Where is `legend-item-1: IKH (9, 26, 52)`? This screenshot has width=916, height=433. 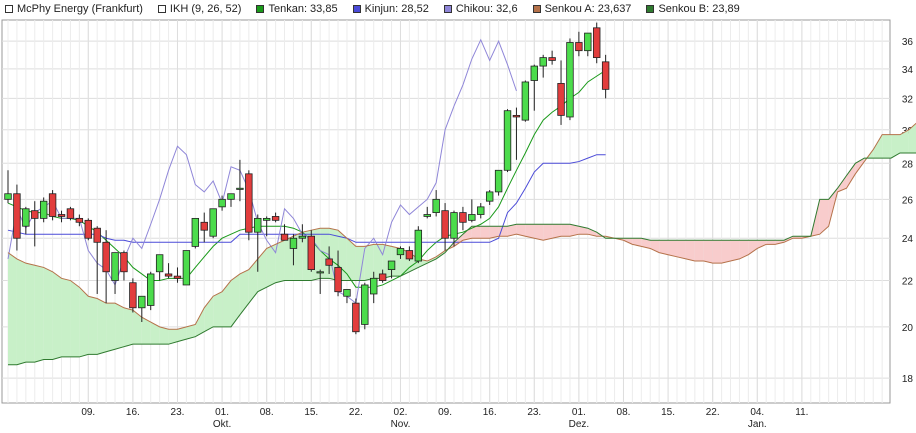 legend-item-1: IKH (9, 26, 52) is located at coordinates (199, 9).